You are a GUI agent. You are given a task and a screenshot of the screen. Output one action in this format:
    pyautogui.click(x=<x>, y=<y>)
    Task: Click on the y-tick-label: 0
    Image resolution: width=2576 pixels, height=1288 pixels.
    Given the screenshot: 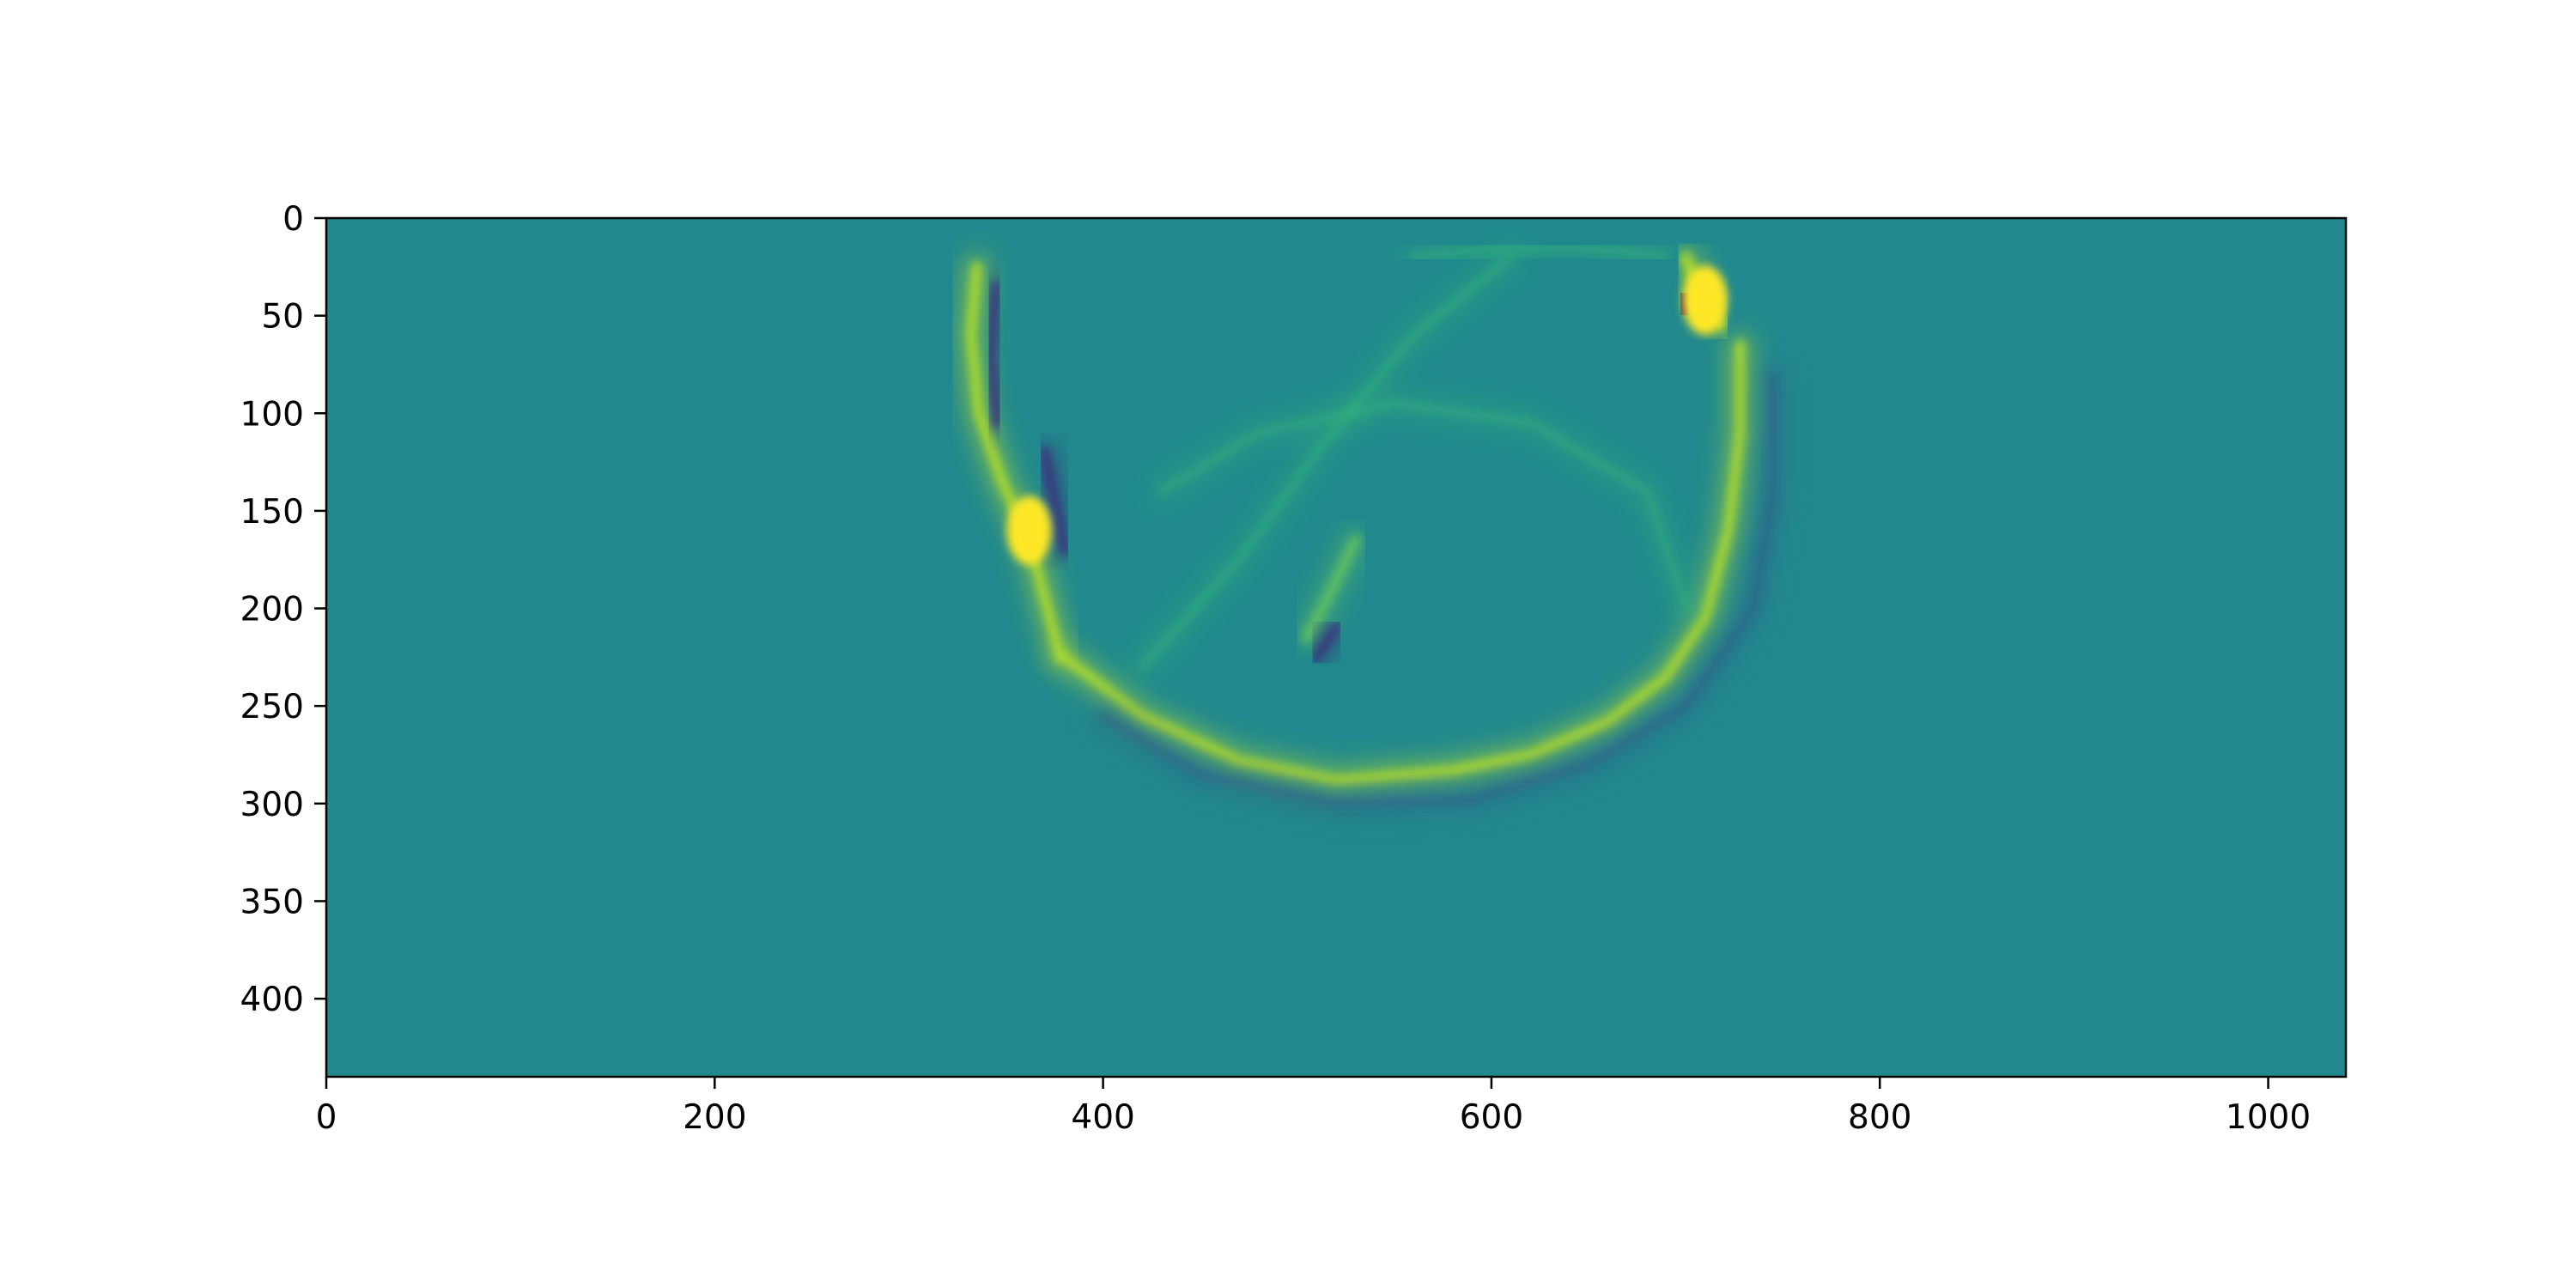 What is the action you would take?
    pyautogui.click(x=293, y=219)
    